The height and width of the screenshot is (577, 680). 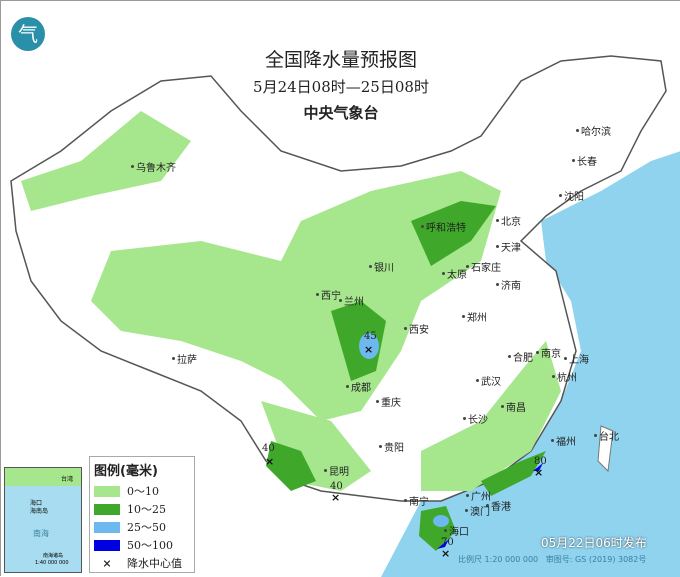 What do you see at coordinates (606, 435) in the screenshot?
I see `city-label: 台北` at bounding box center [606, 435].